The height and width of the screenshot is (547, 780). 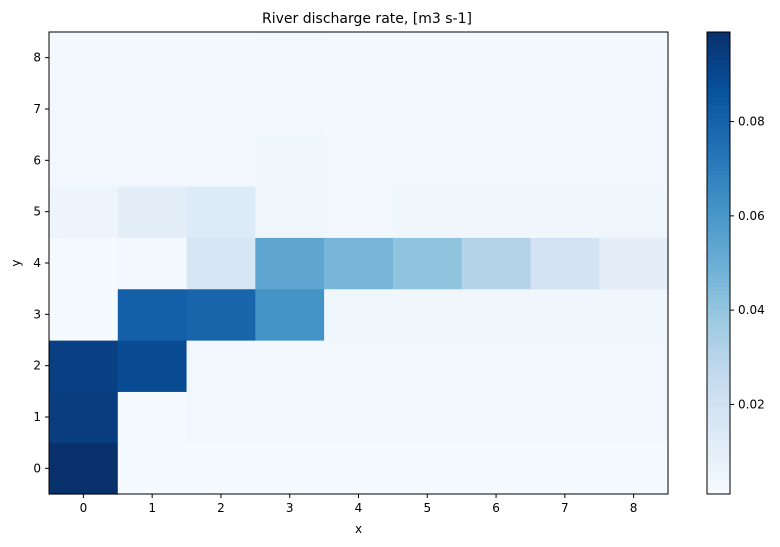 What do you see at coordinates (221, 508) in the screenshot?
I see `x-tick-label: 2` at bounding box center [221, 508].